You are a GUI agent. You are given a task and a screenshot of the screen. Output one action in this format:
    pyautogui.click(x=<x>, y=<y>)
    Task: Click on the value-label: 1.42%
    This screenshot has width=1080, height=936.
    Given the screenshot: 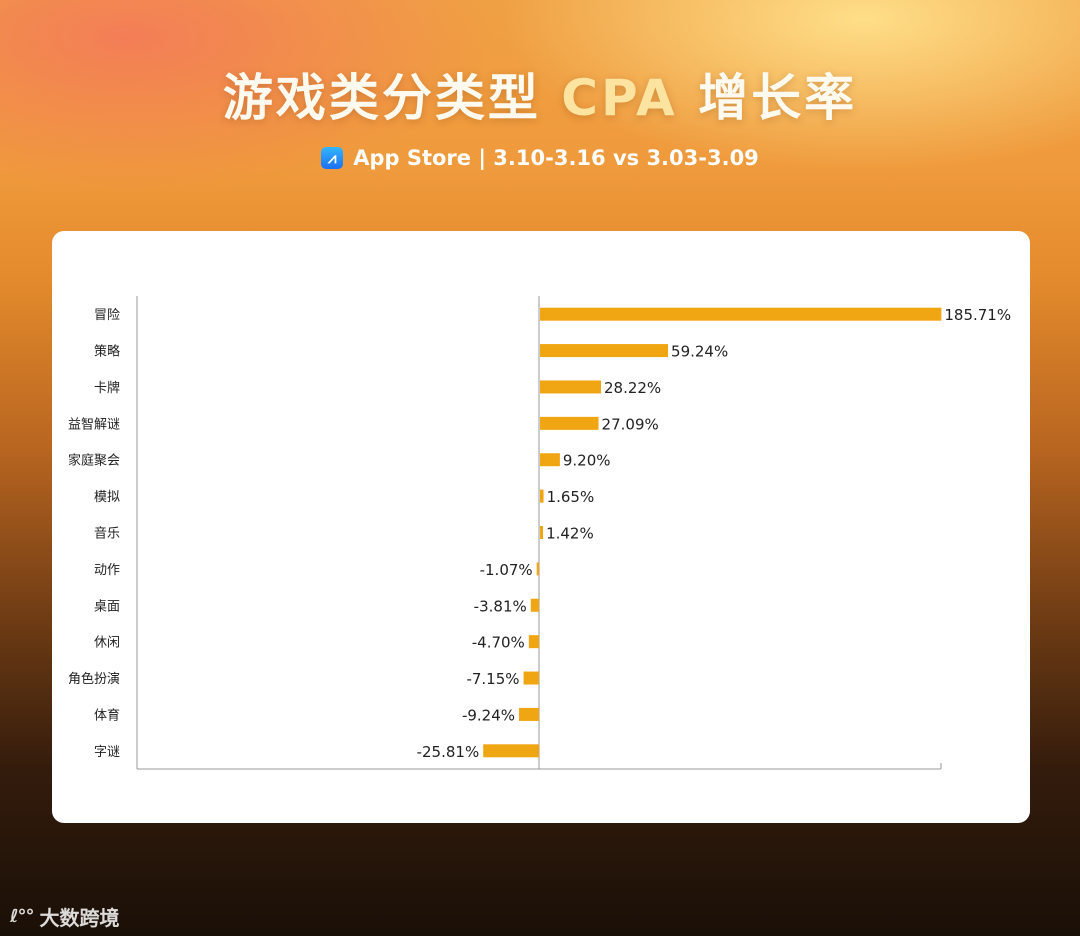 What is the action you would take?
    pyautogui.click(x=570, y=534)
    